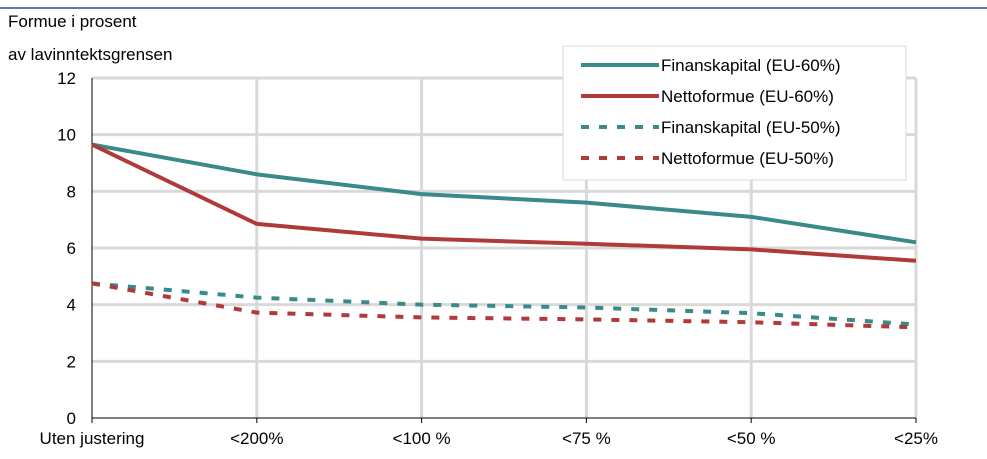 The width and height of the screenshot is (987, 459). Describe the element at coordinates (72, 21) in the screenshot. I see `y-axis-label-line-1: Formue i prosent` at that location.